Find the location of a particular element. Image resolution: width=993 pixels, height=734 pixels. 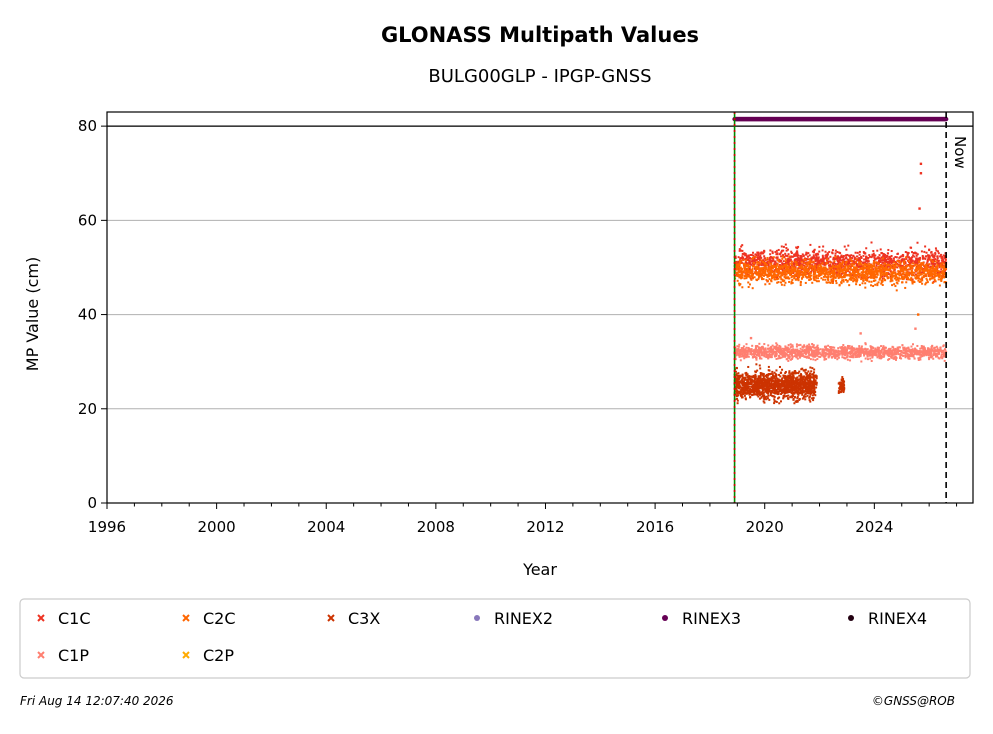

series-c2c is located at coordinates (840, 273).